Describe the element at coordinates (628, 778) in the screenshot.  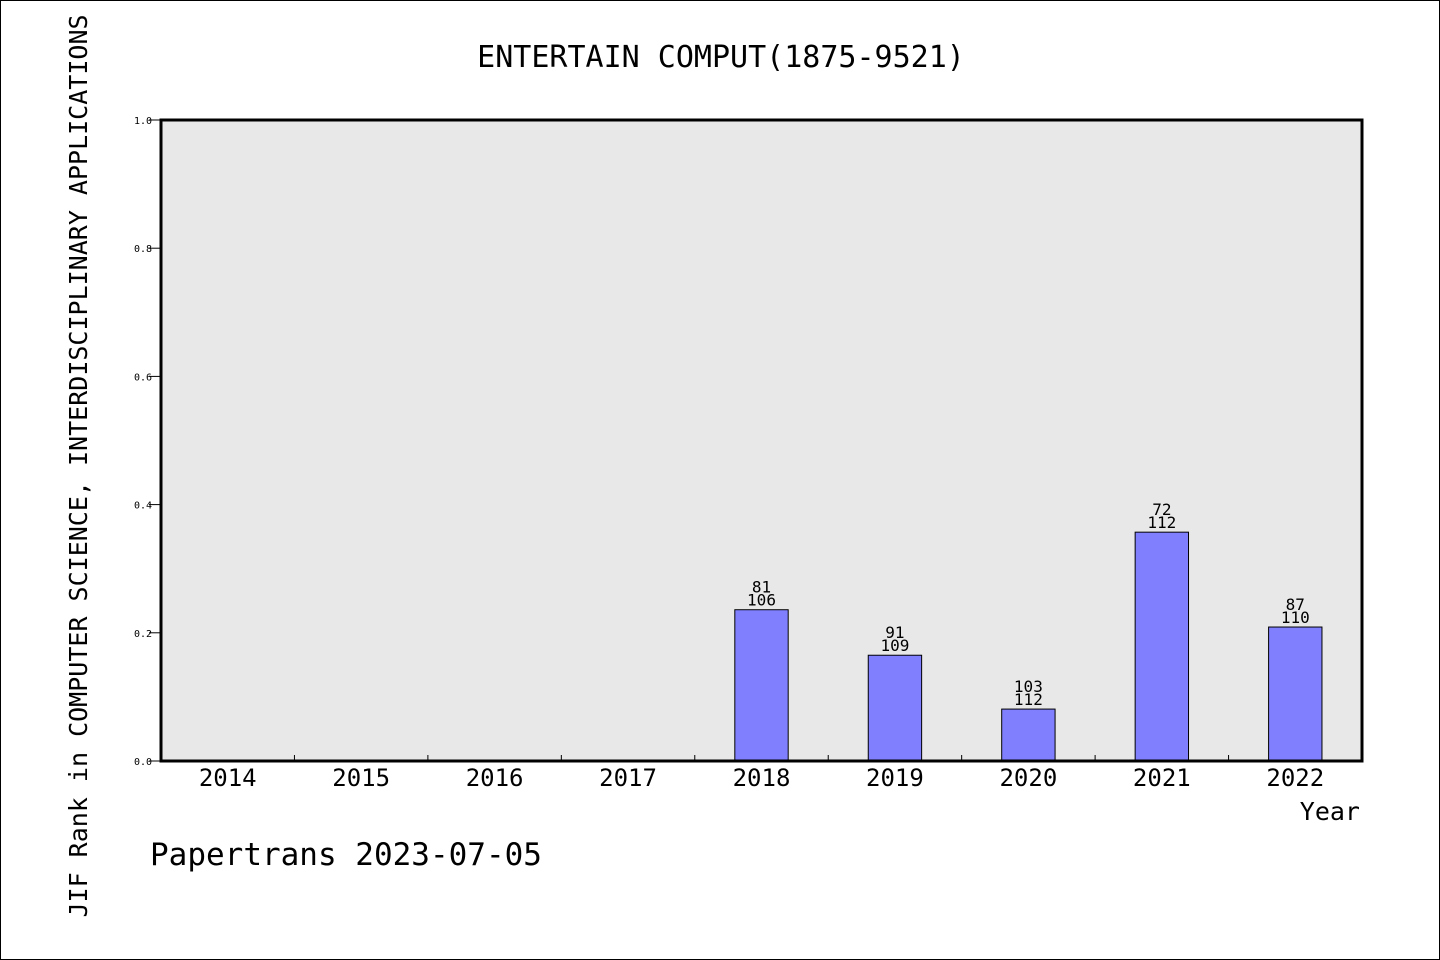
I see `x-tick-label: 2017` at that location.